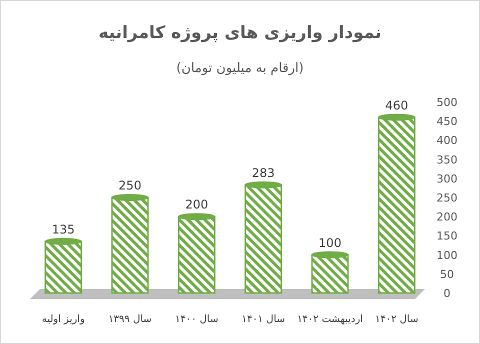 This screenshot has width=480, height=344. Describe the element at coordinates (240, 68) in the screenshot. I see `chart-subtitle: (ارقام به میلیون تومان)` at that location.